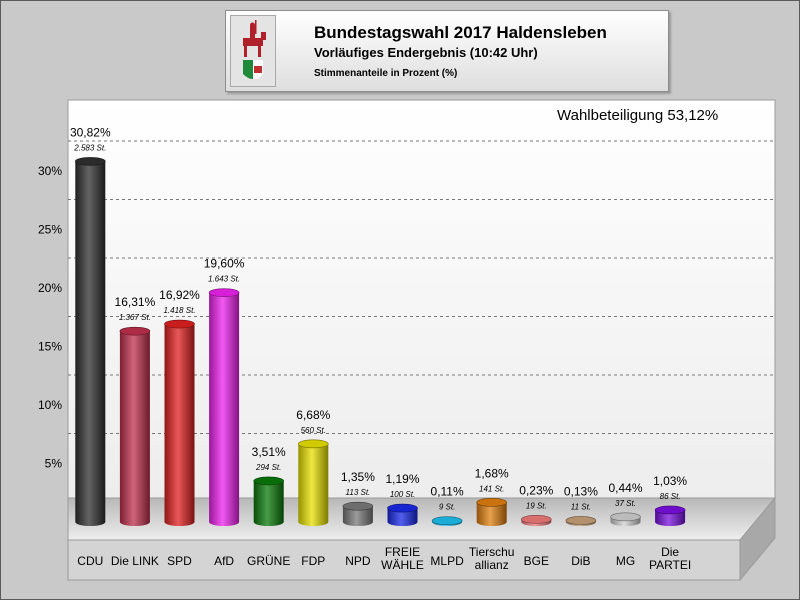  Describe the element at coordinates (54, 464) in the screenshot. I see `y-tick-label: 5%` at that location.